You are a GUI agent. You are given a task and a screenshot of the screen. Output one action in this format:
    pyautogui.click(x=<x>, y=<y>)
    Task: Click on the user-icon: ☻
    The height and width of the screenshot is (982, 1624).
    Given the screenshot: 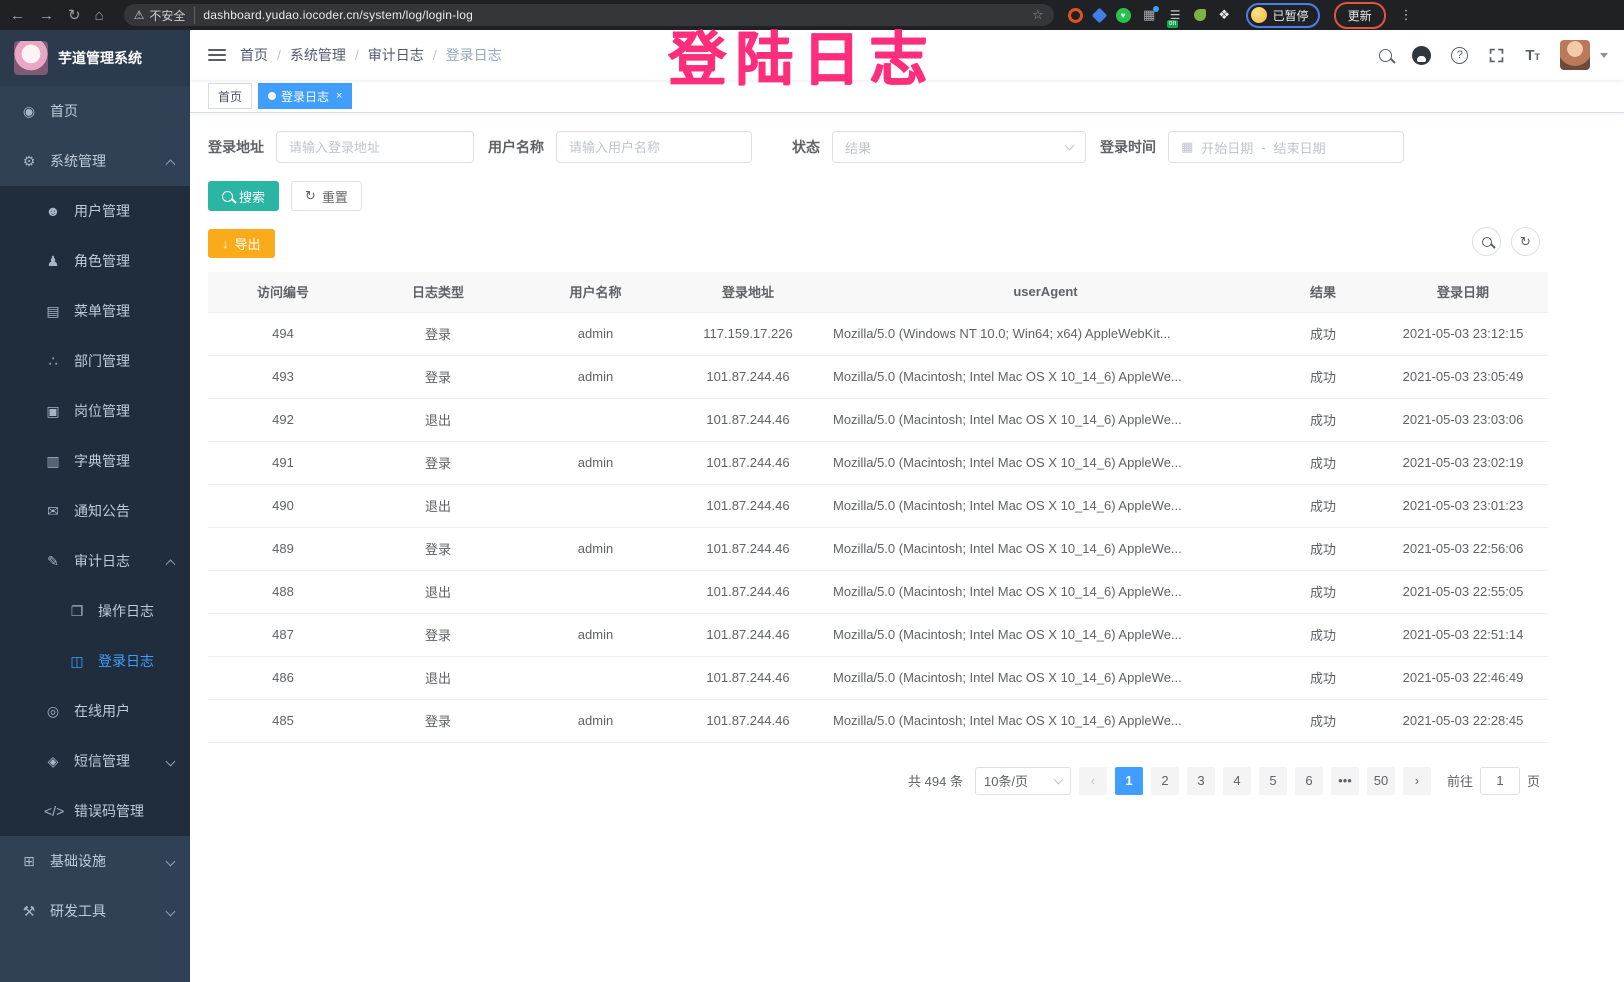 What is the action you would take?
    pyautogui.click(x=53, y=211)
    